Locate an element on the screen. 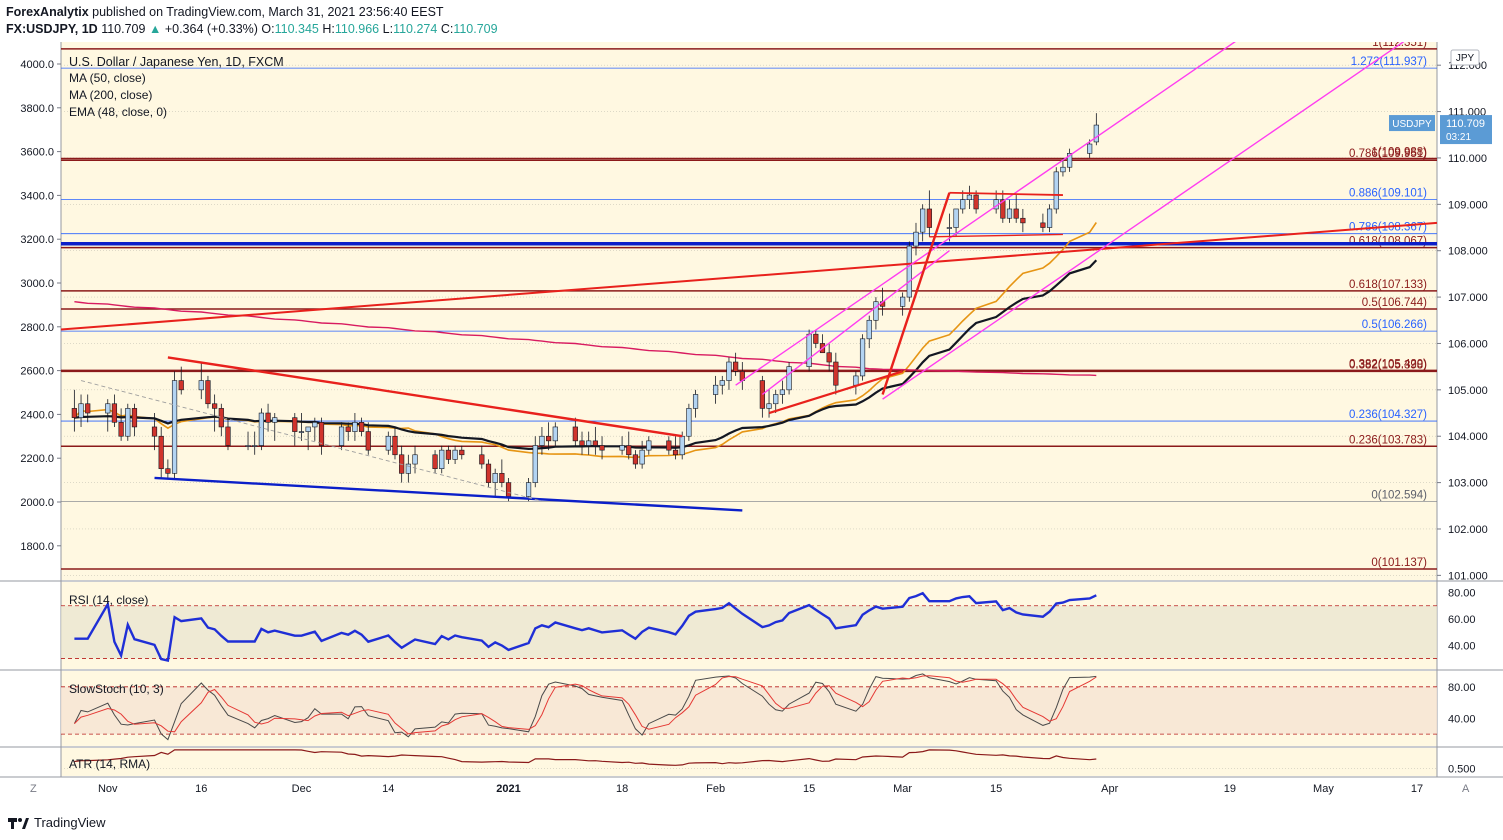  stoch-label: SlowStoch (10, 3) is located at coordinates (116, 689).